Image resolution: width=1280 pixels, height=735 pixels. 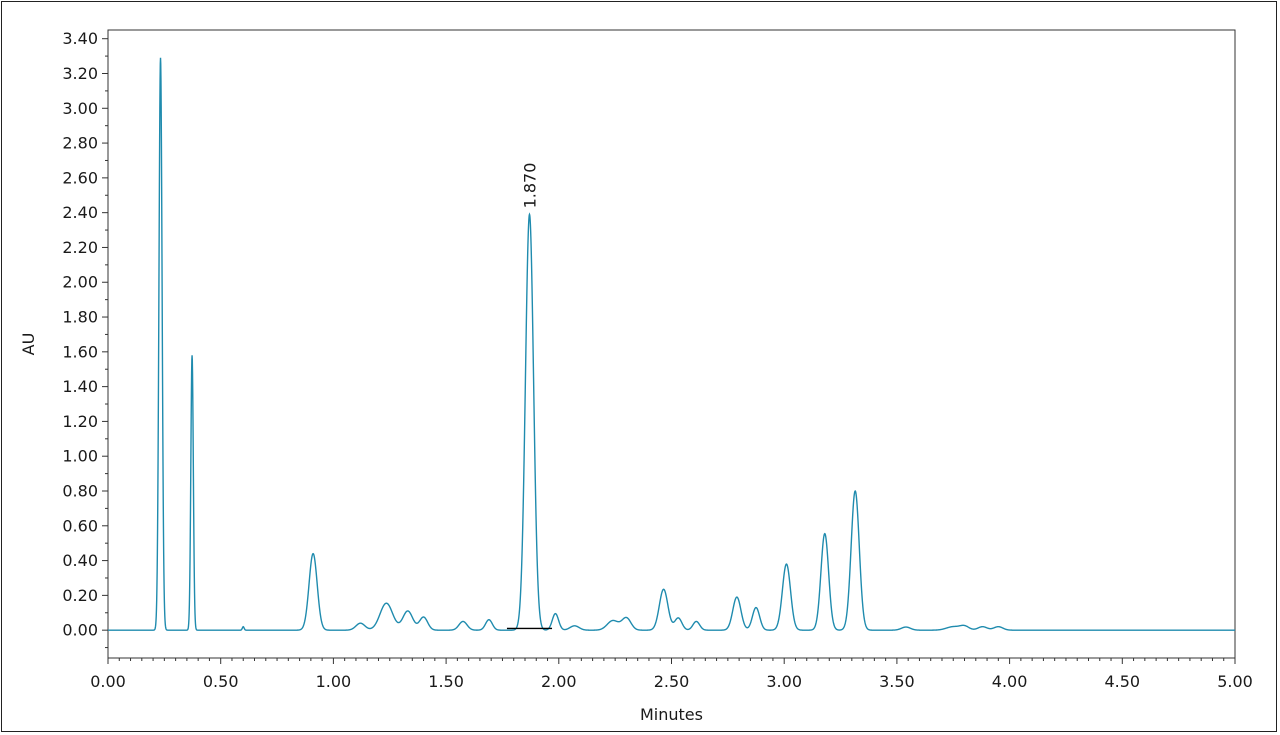 What do you see at coordinates (1010, 681) in the screenshot?
I see `x-tick-label: 4.00` at bounding box center [1010, 681].